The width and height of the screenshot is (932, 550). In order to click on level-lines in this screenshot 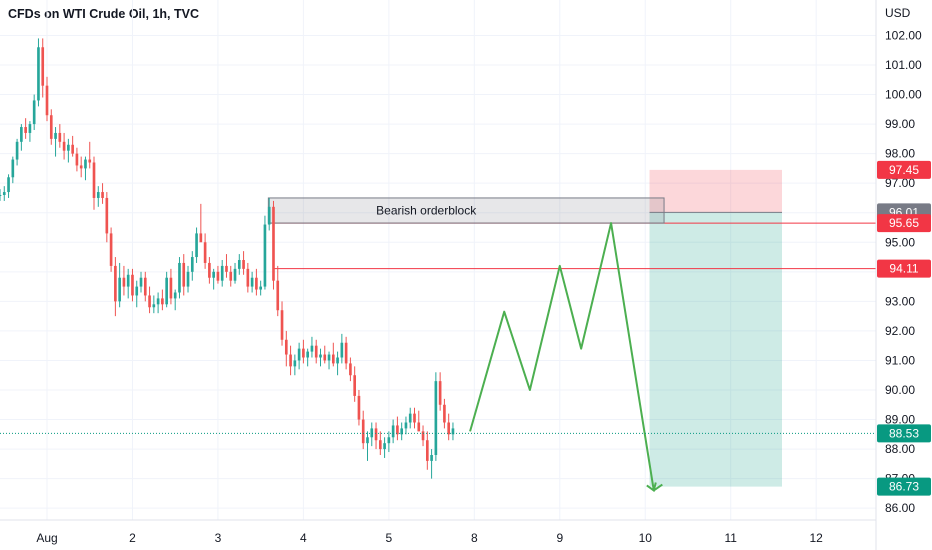, I will do `click(572, 246)`.